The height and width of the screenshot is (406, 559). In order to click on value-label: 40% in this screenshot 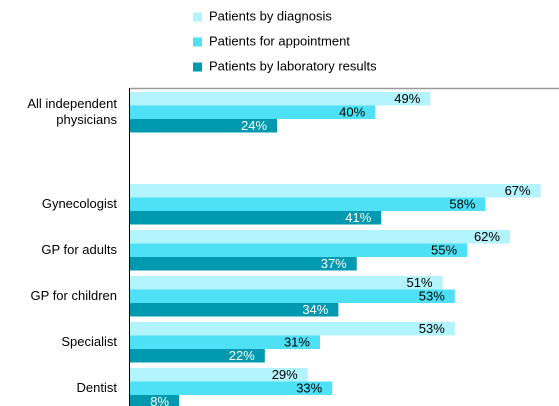, I will do `click(352, 112)`.